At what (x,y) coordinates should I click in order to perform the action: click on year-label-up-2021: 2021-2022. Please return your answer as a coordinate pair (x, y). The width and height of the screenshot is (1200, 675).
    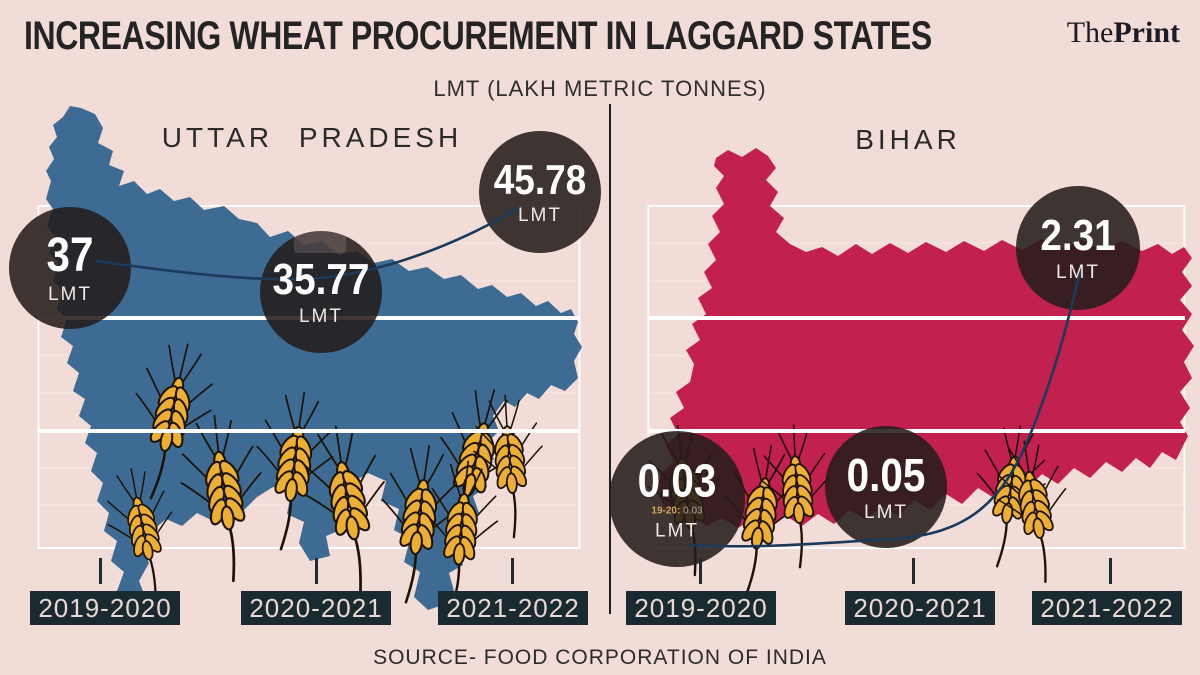
    Looking at the image, I should click on (513, 608).